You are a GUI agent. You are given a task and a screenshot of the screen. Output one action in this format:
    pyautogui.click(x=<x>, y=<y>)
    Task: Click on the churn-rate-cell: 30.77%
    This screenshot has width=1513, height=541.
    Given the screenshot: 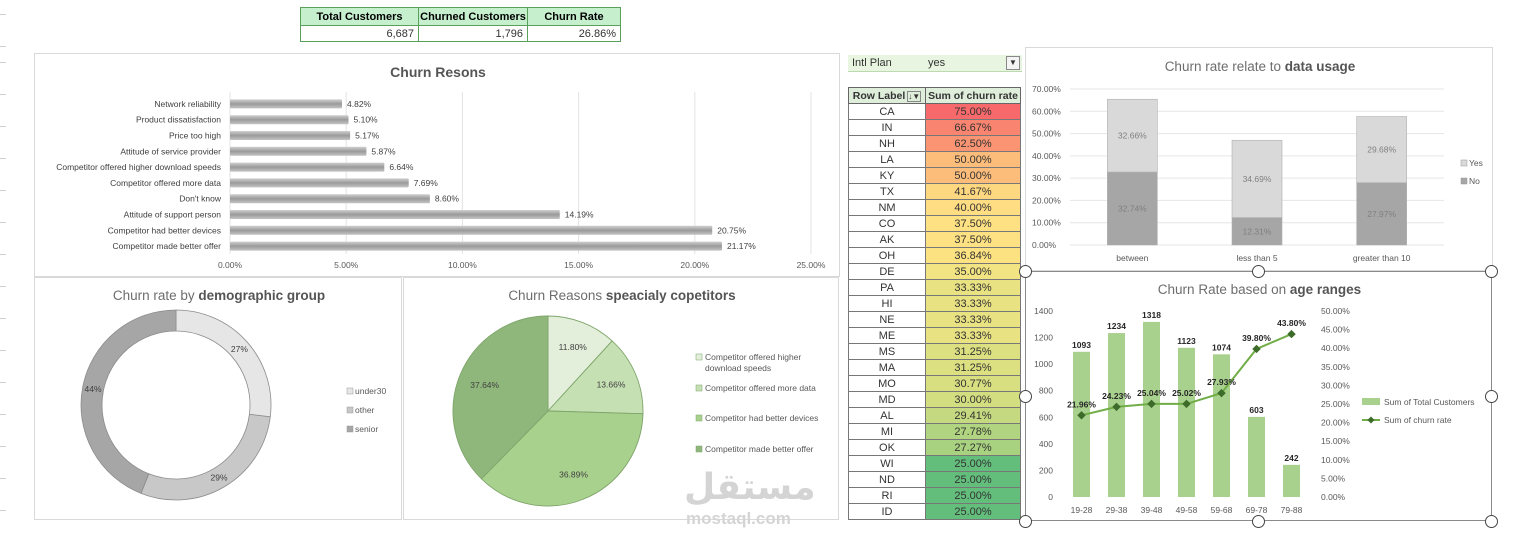 What is the action you would take?
    pyautogui.click(x=973, y=383)
    